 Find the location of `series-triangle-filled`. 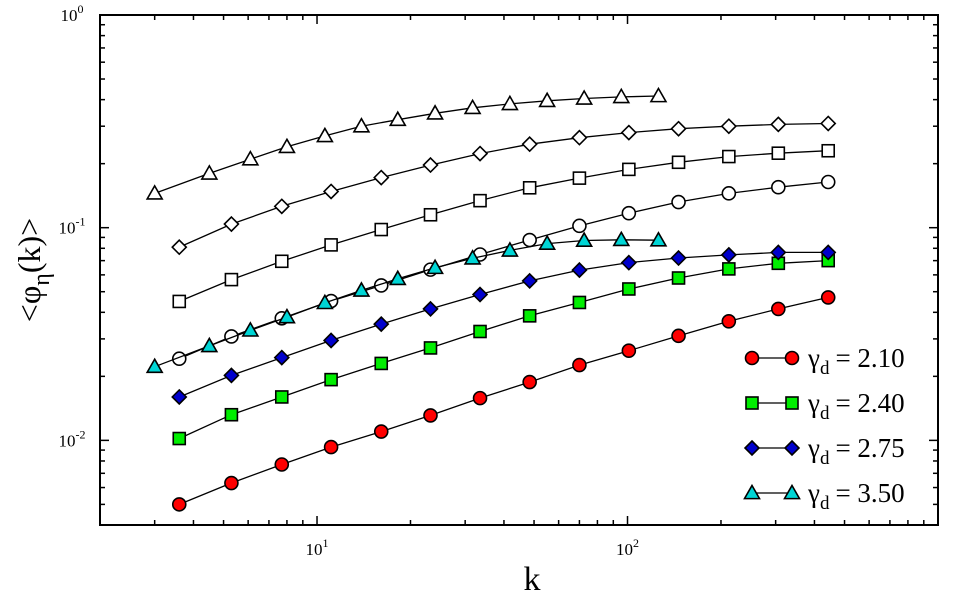

series-triangle-filled is located at coordinates (406, 302).